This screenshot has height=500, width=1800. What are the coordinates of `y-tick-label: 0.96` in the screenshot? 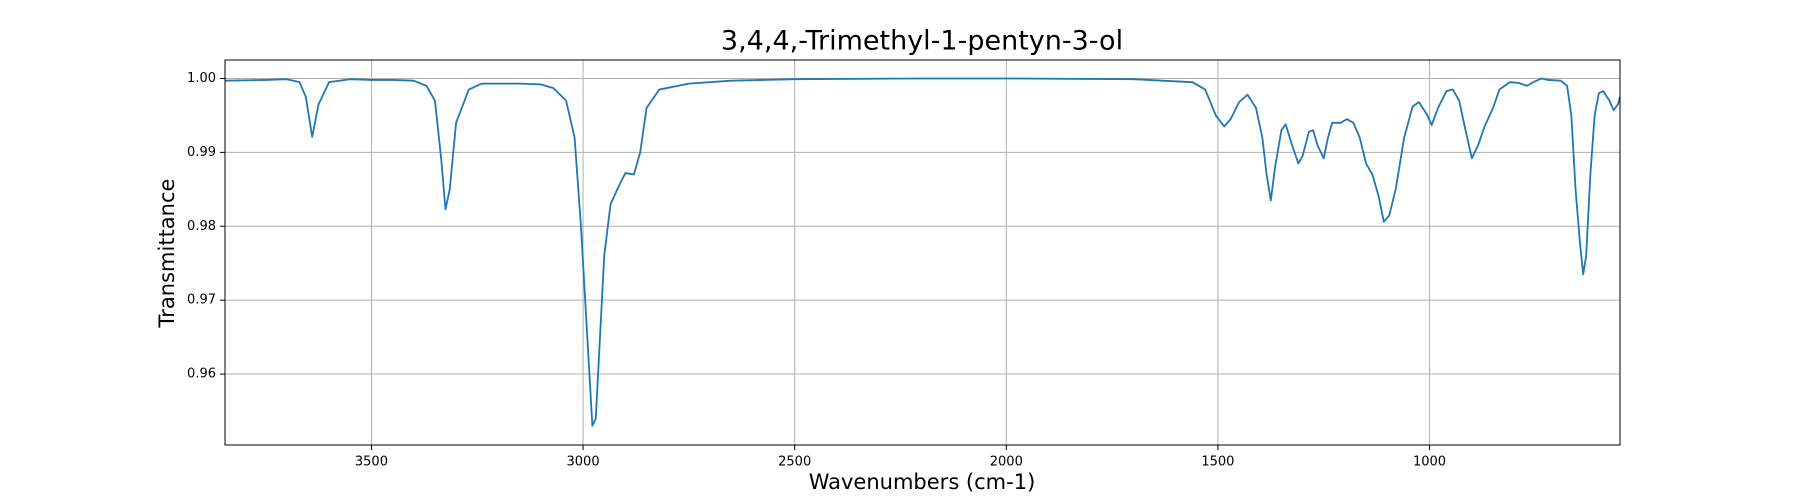 It's located at (201, 374).